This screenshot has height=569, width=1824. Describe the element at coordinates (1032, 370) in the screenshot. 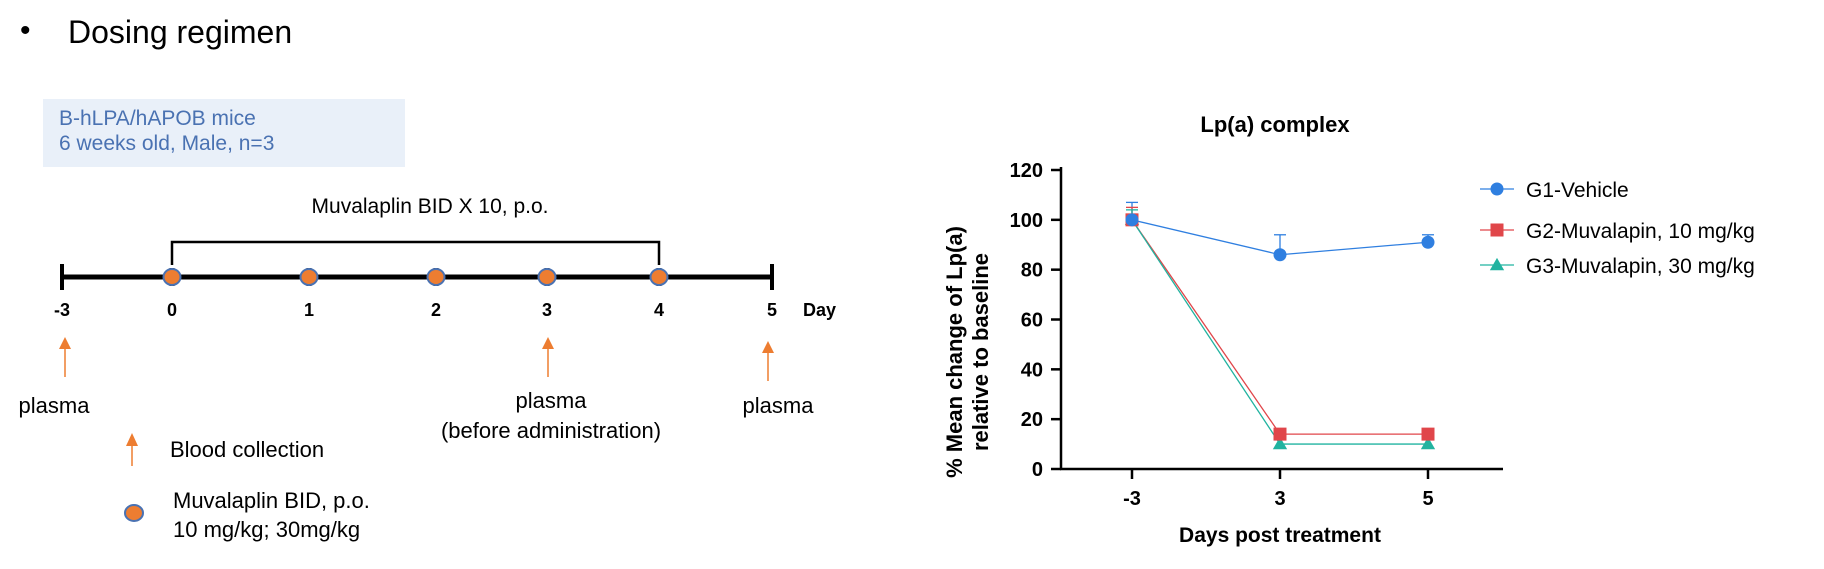

I see `y-tick-label-40: 40` at that location.